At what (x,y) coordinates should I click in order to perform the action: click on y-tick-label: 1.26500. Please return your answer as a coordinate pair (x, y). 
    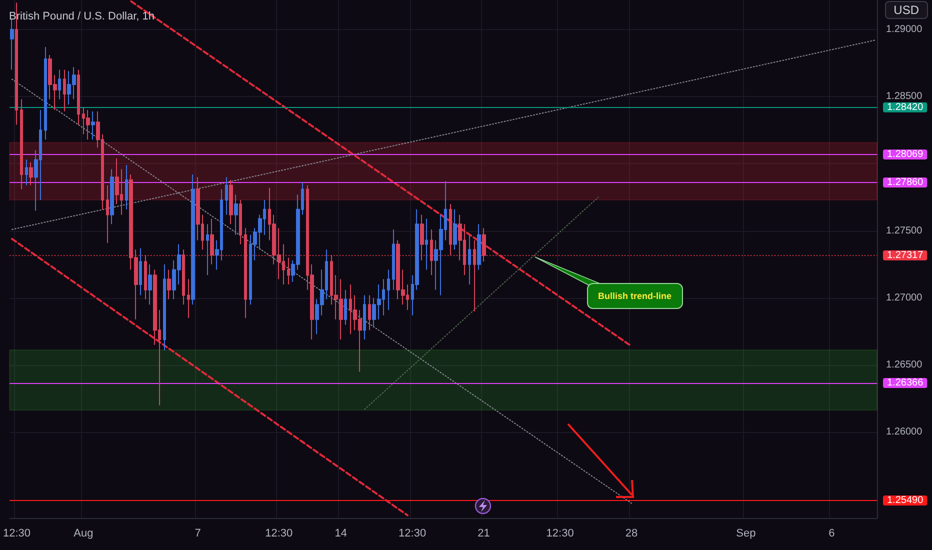
    Looking at the image, I should click on (904, 365).